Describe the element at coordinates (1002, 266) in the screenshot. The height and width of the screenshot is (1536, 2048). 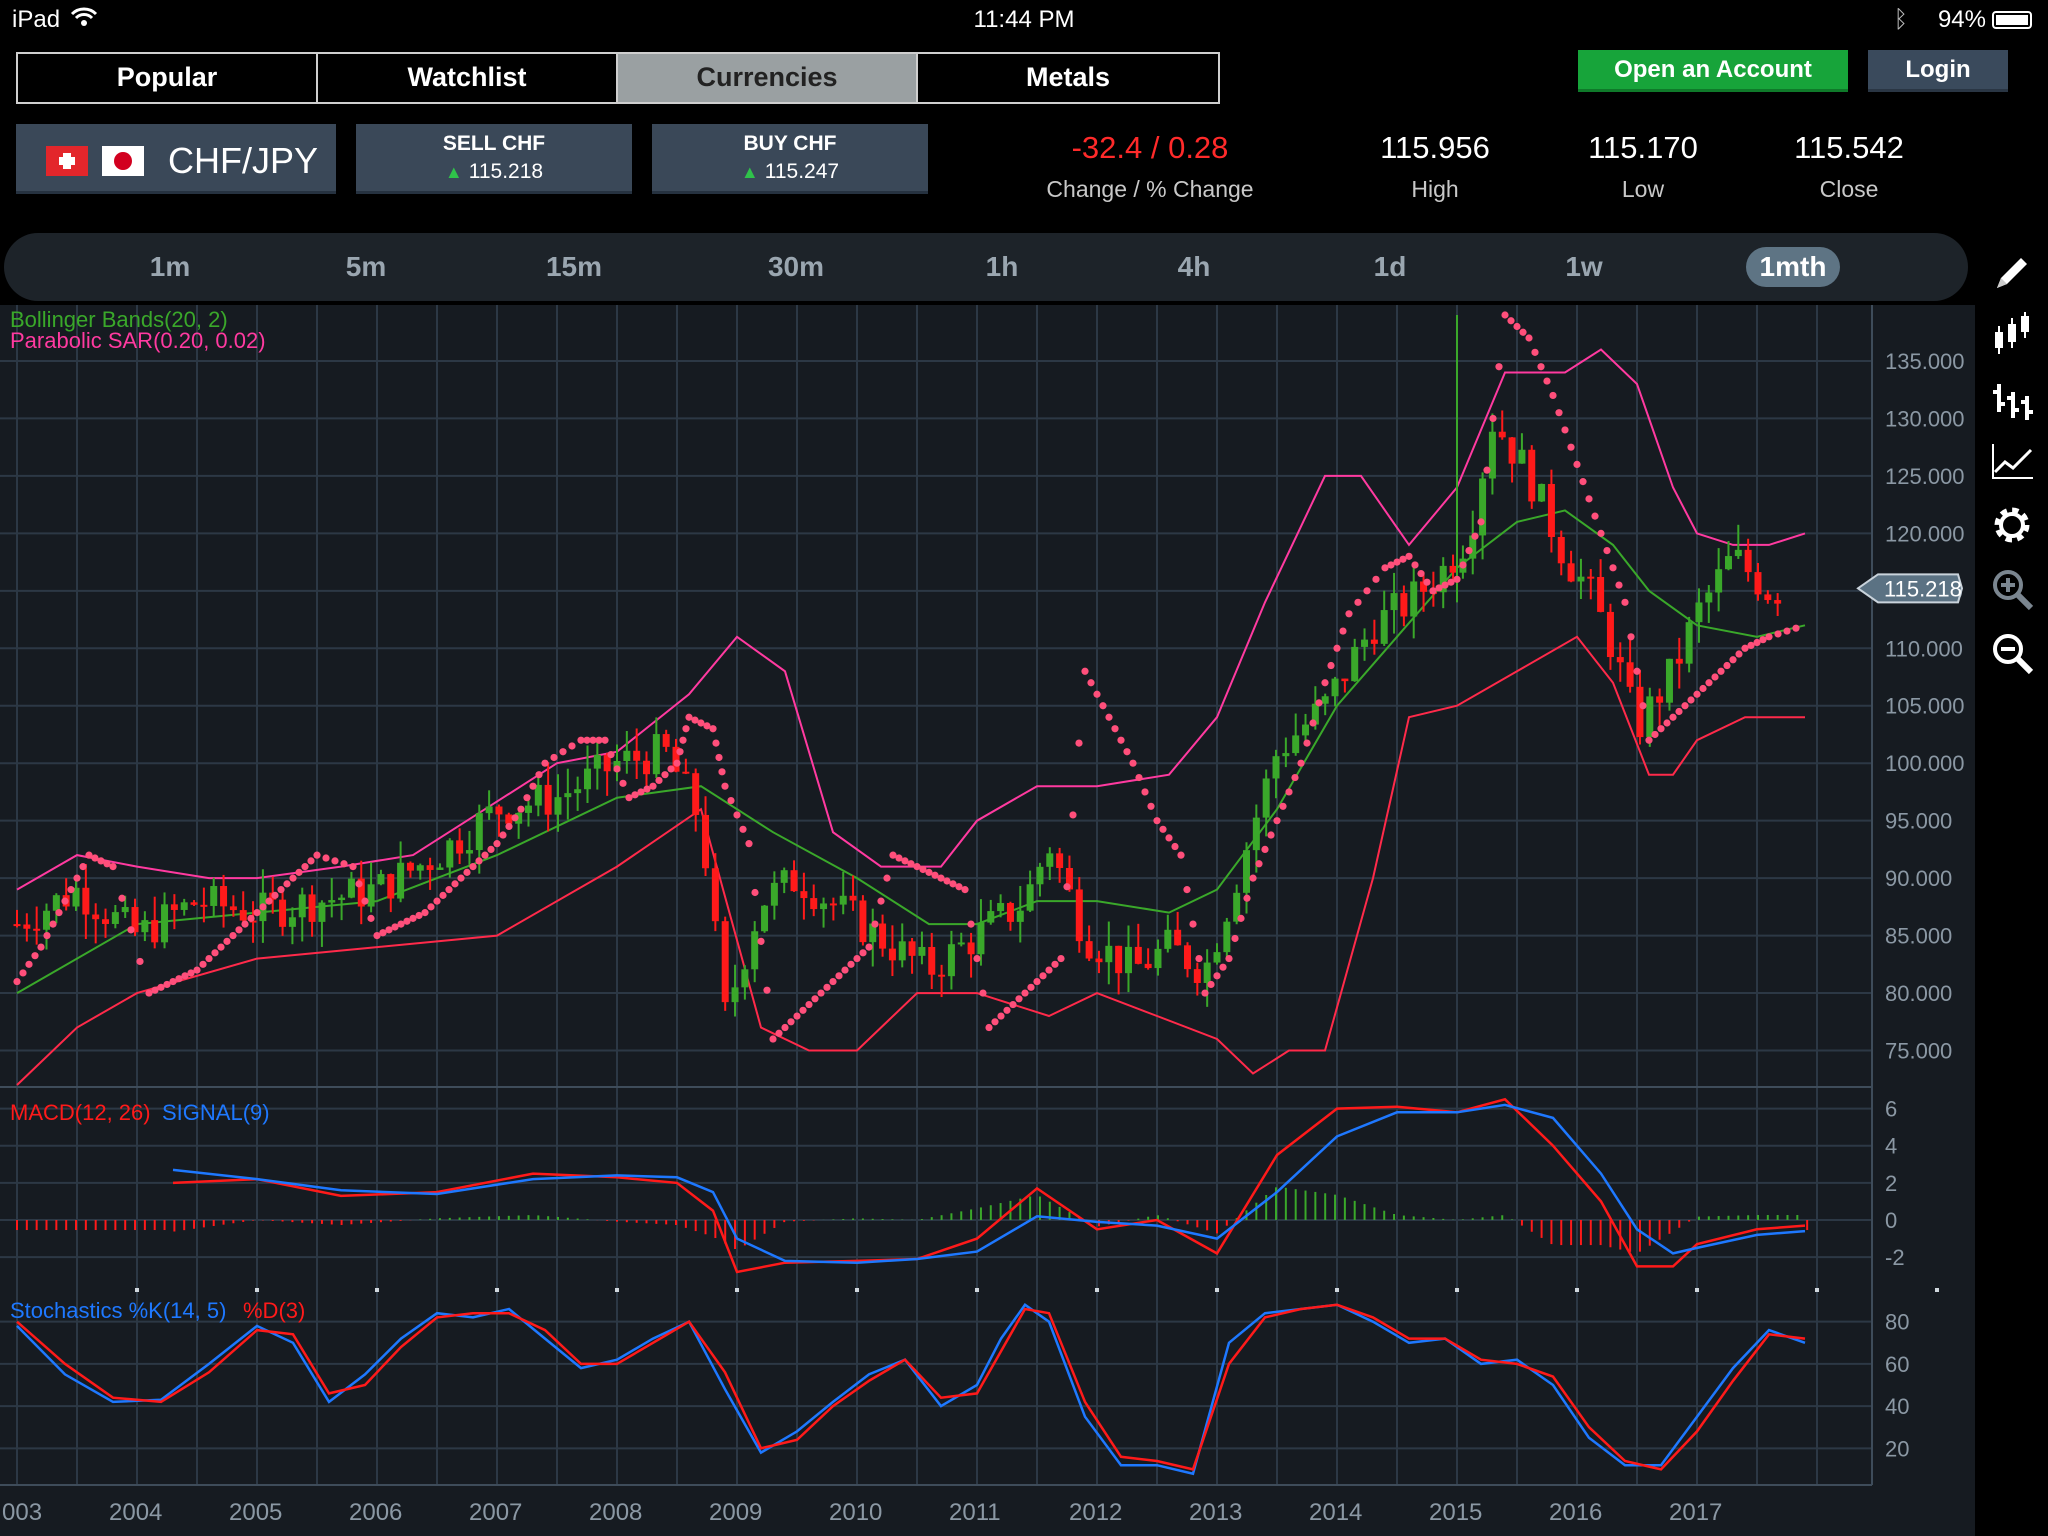
I see `timeframe-1h: 1h` at that location.